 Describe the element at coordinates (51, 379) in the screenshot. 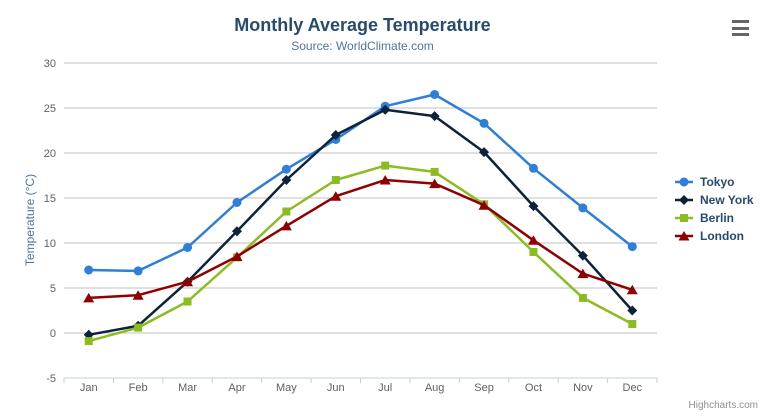

I see `y-axis-label: -5` at that location.